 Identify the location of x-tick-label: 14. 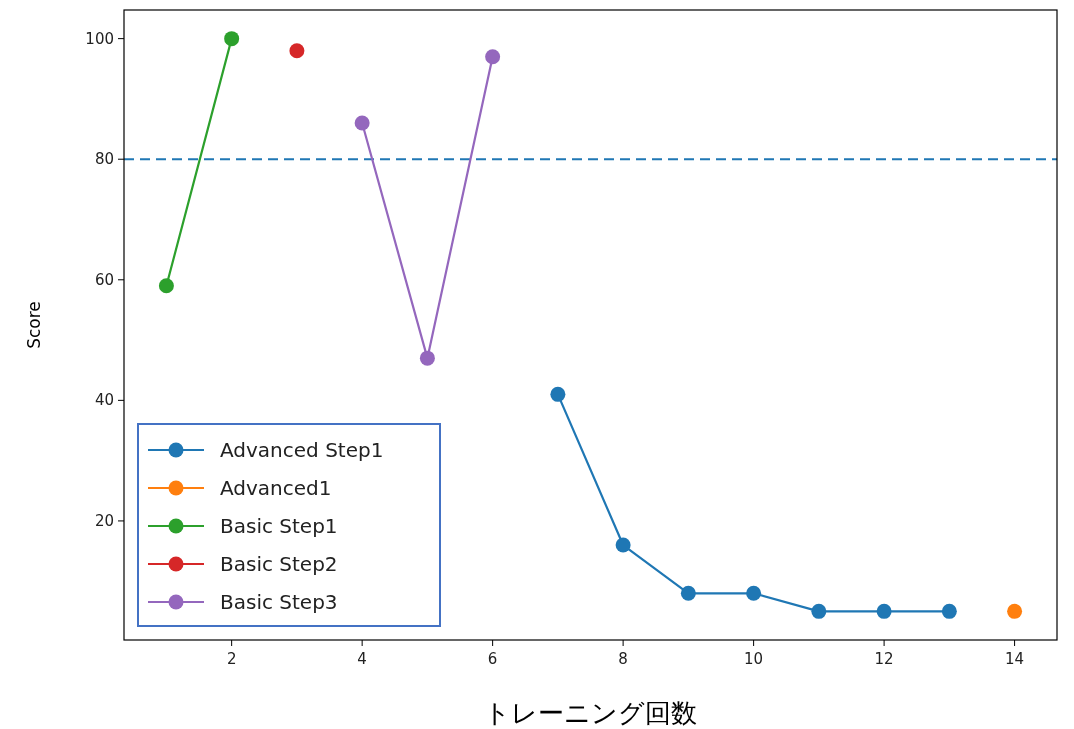
(1015, 659).